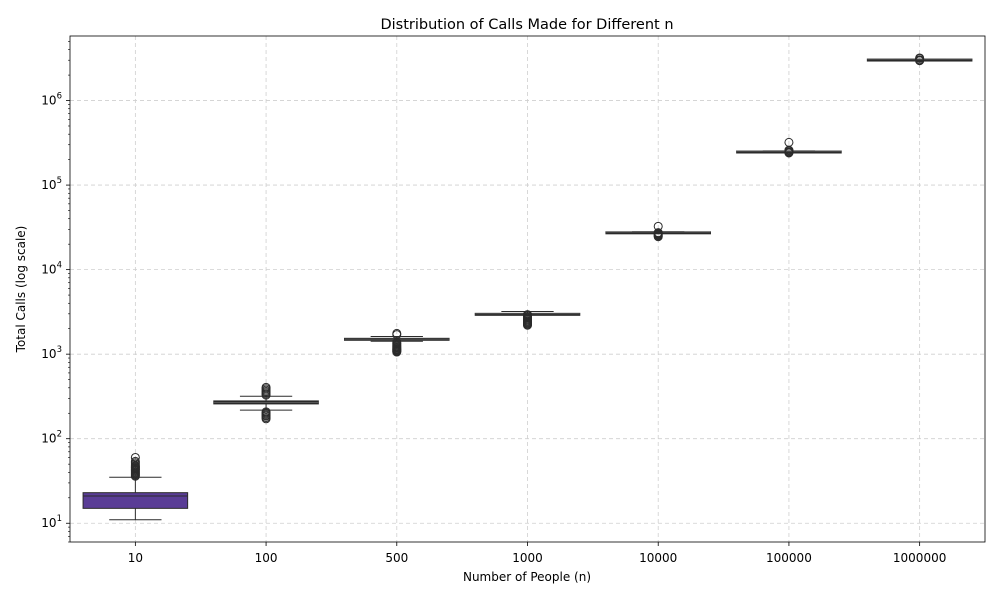  Describe the element at coordinates (135, 558) in the screenshot. I see `x-tick-label: 10` at that location.